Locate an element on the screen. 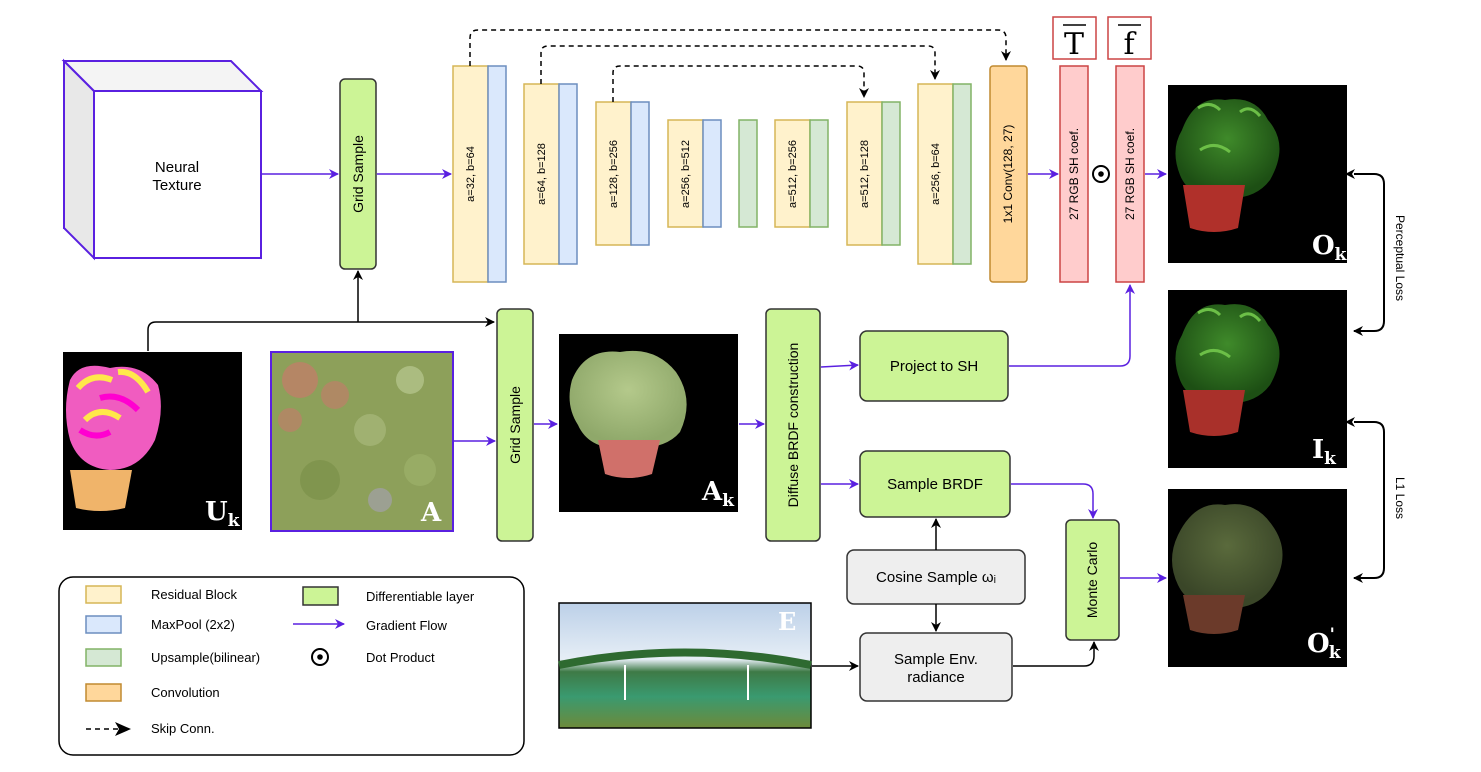  grid-sample-top-label: Grid Sample is located at coordinates (358, 174).